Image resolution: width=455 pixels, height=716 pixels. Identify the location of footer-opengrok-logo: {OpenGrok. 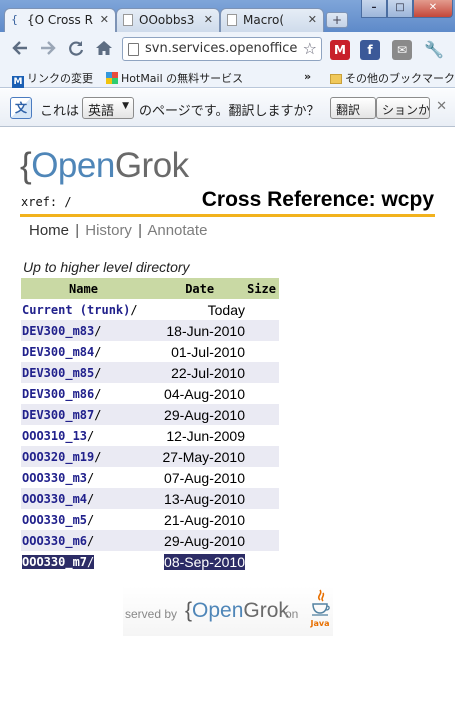
(237, 611).